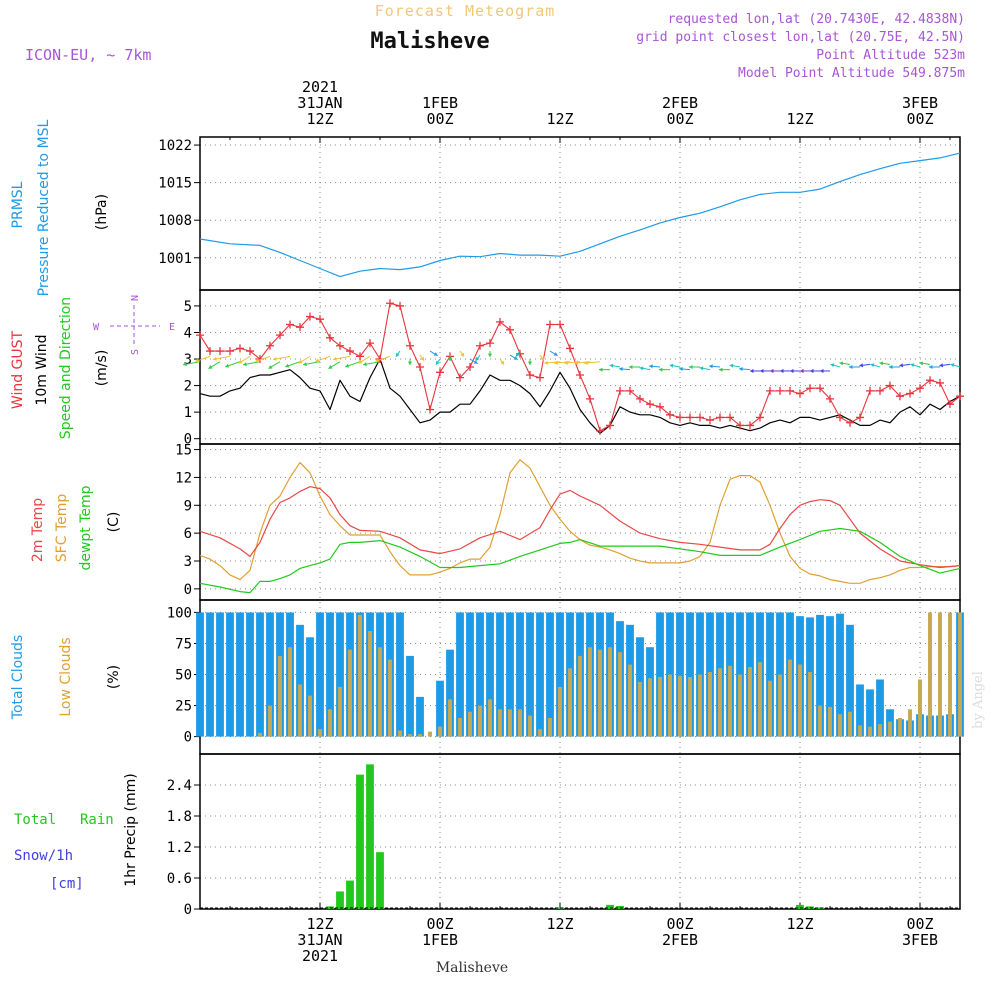  Describe the element at coordinates (66, 368) in the screenshot. I see `wind-label-direction: Speed and Direction` at that location.